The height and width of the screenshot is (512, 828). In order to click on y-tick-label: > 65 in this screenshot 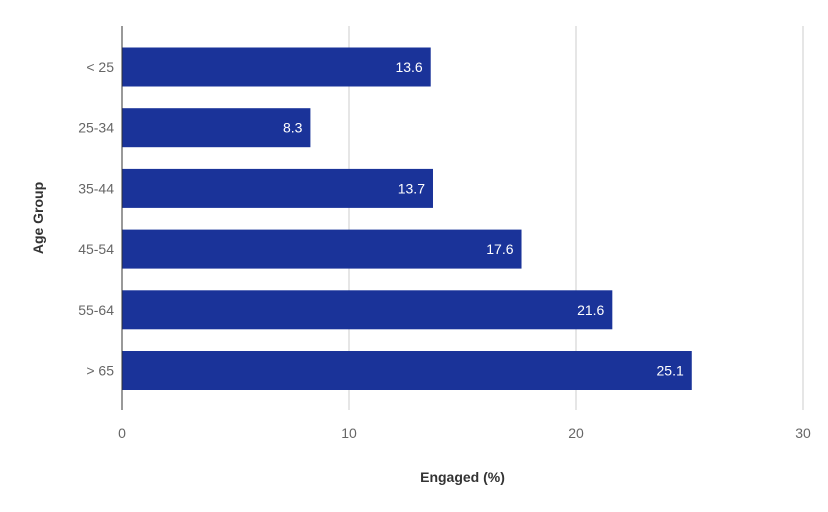, I will do `click(100, 371)`.